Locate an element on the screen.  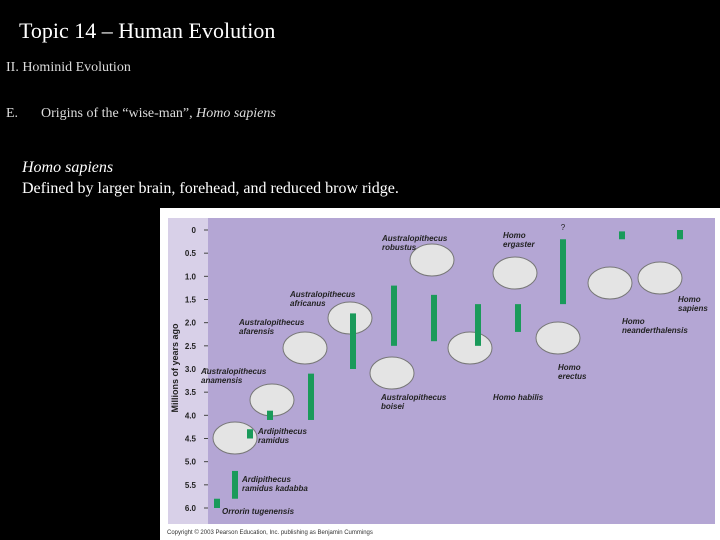
item: Origins of the “wise-man”, Homo sapiens is located at coordinates (158, 114).